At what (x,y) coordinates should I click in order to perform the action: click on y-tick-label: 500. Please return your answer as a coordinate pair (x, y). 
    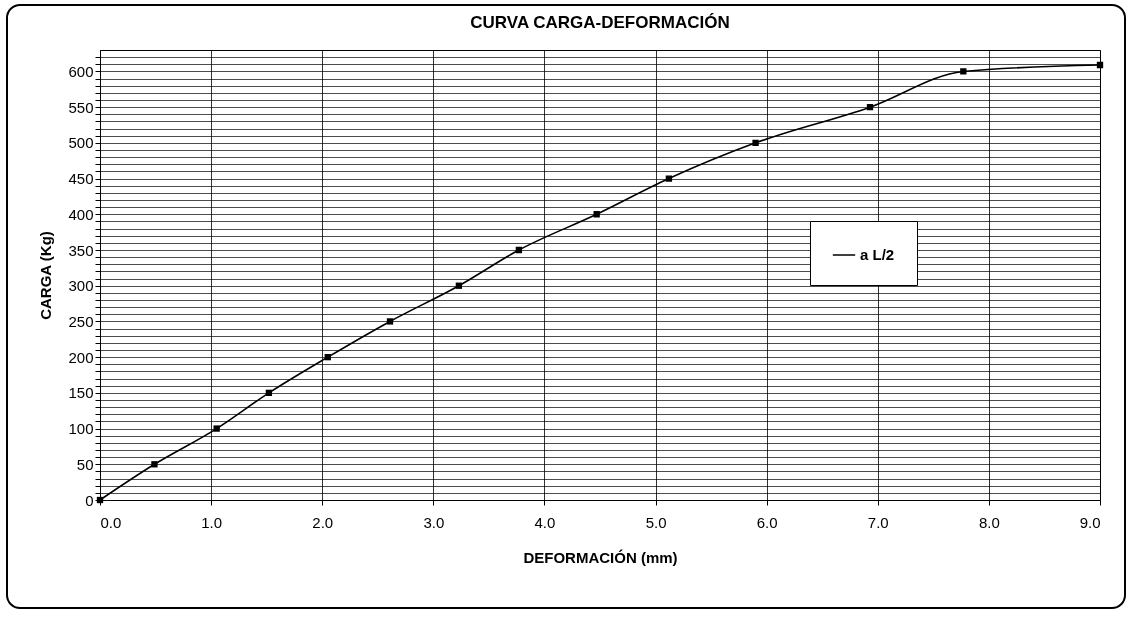
    Looking at the image, I should click on (81, 143).